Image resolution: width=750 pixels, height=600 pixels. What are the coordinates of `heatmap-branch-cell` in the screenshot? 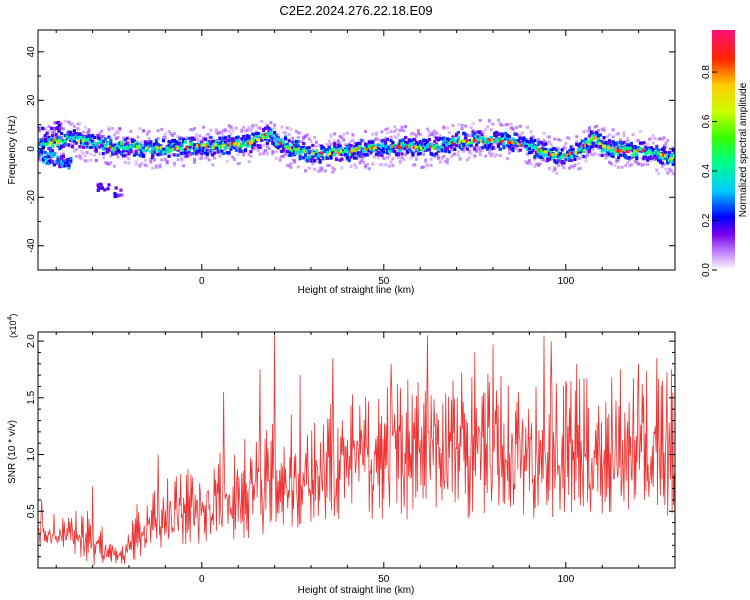 It's located at (45, 152).